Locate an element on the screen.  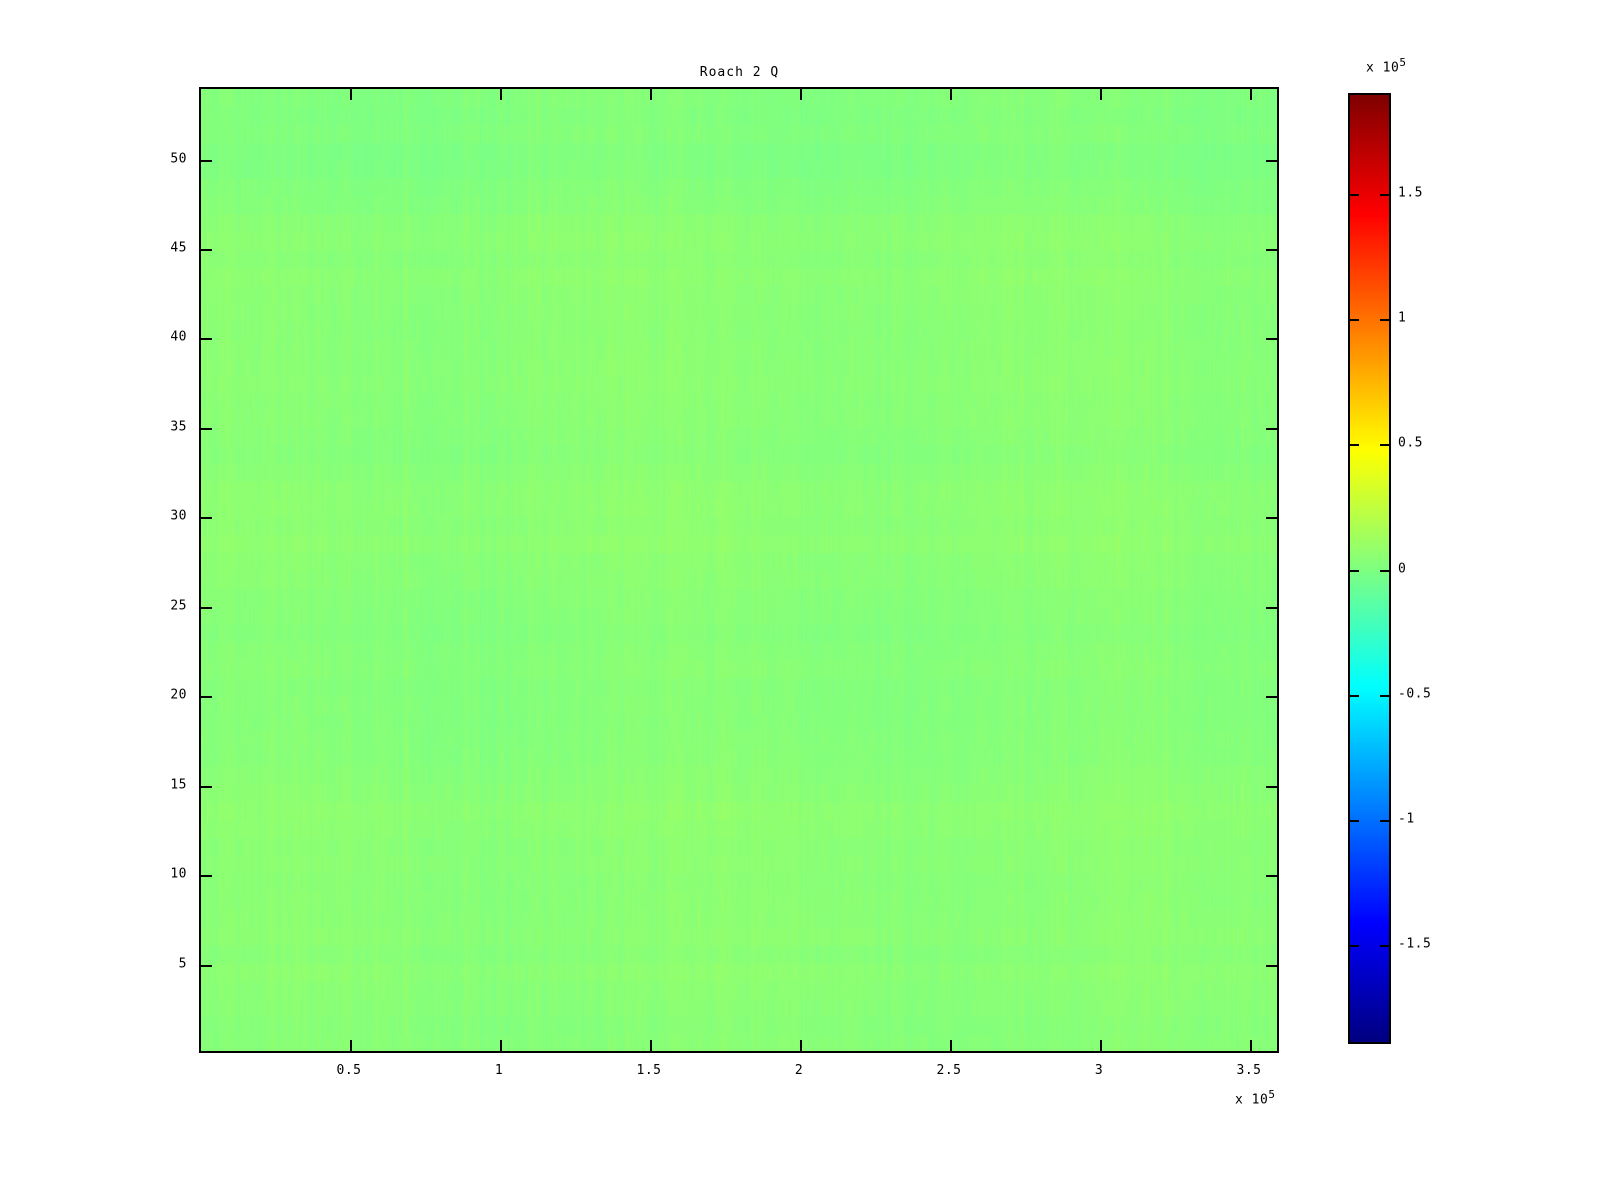
y-axis-ticklabel: 10 is located at coordinates (178, 874).